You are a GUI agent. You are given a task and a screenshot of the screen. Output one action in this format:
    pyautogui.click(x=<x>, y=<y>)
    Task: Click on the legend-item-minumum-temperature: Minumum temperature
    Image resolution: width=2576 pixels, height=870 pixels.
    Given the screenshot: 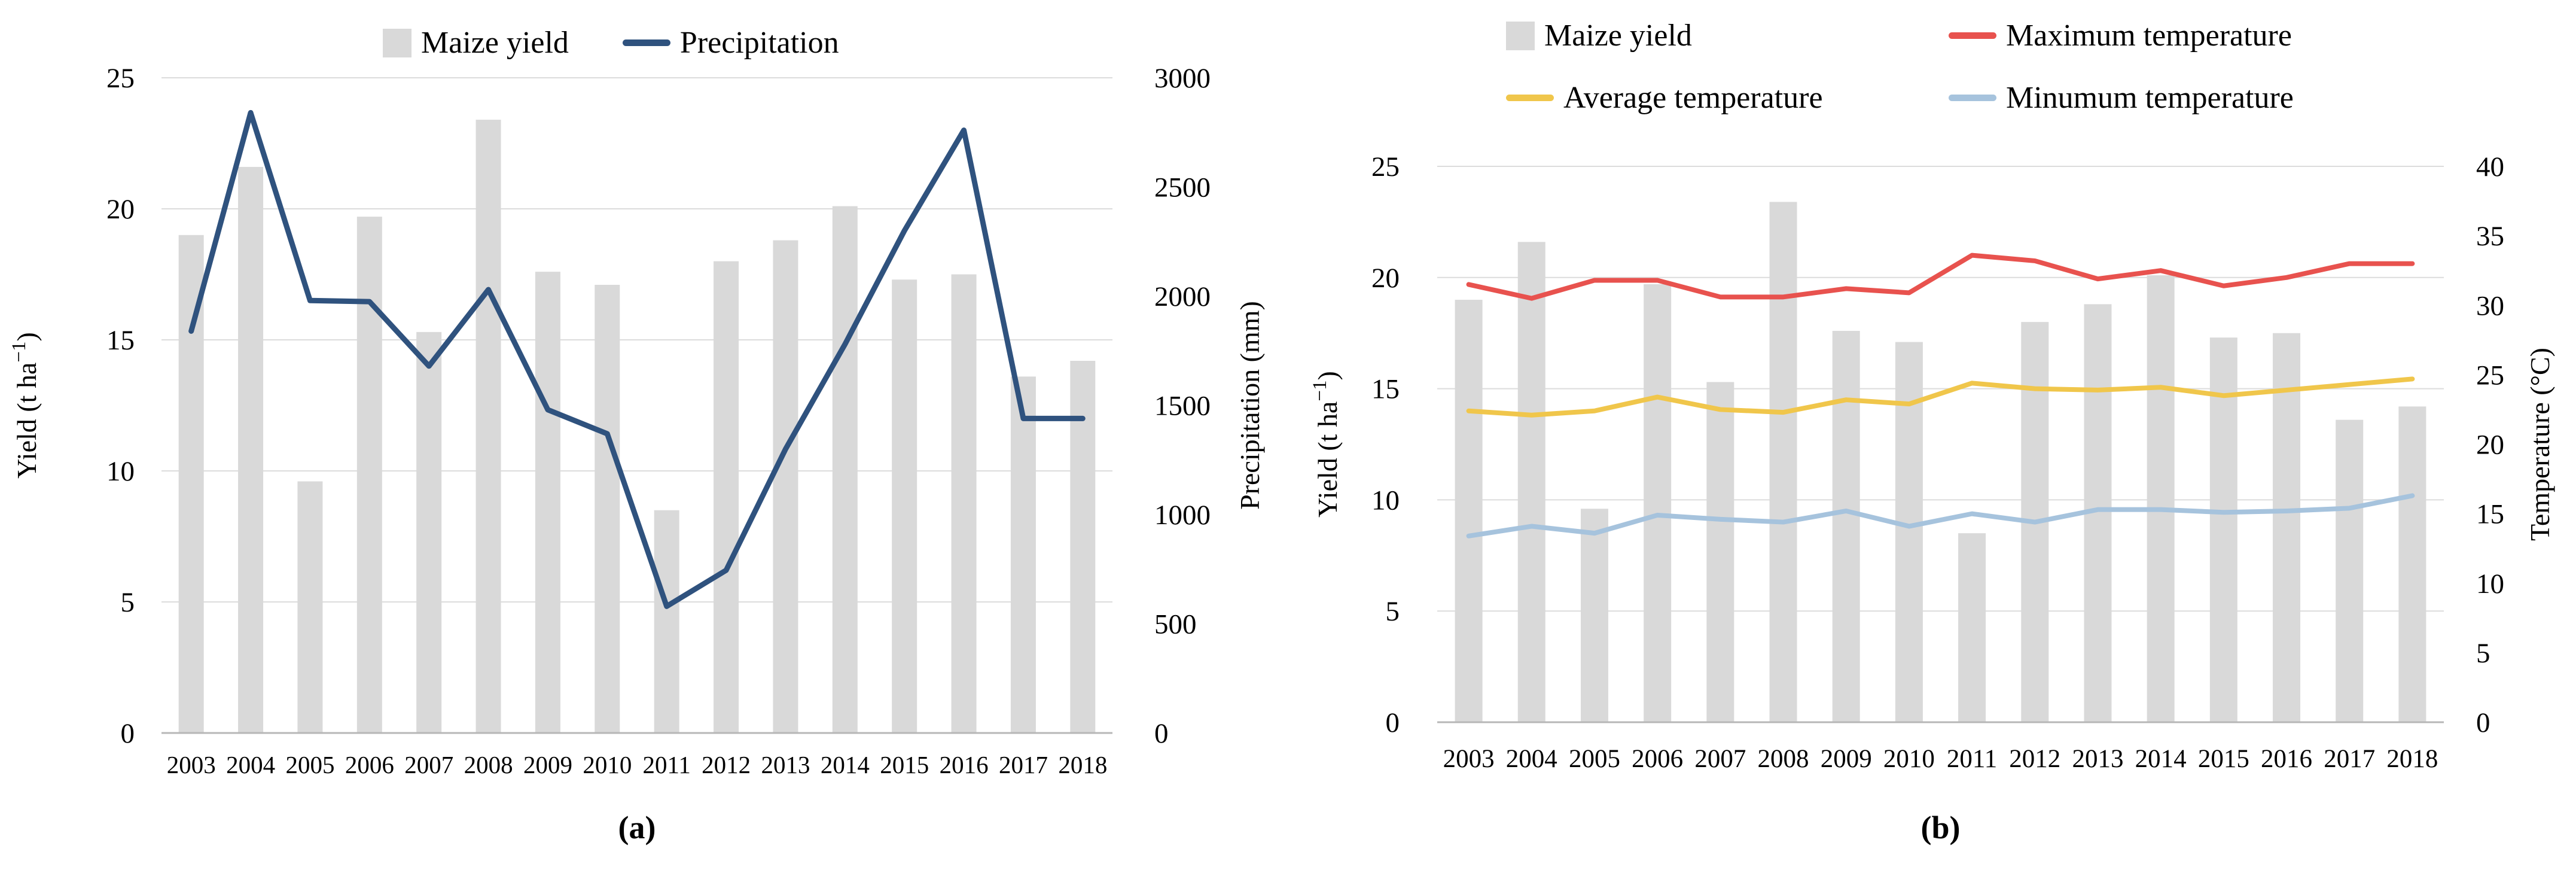 What is the action you would take?
    pyautogui.click(x=2122, y=98)
    